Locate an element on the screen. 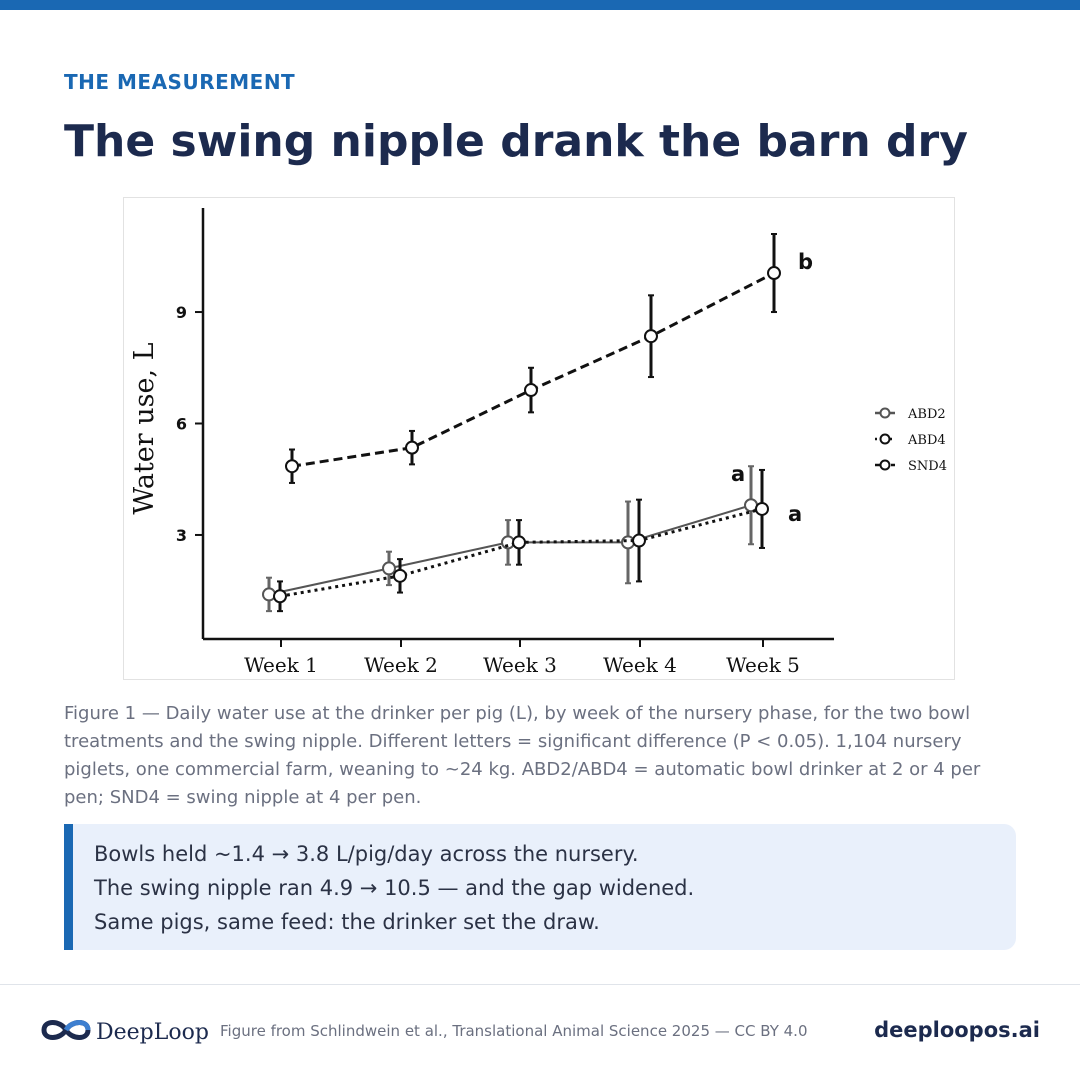 This screenshot has height=1080, width=1080. legend-item-snd4: SND4 is located at coordinates (911, 466).